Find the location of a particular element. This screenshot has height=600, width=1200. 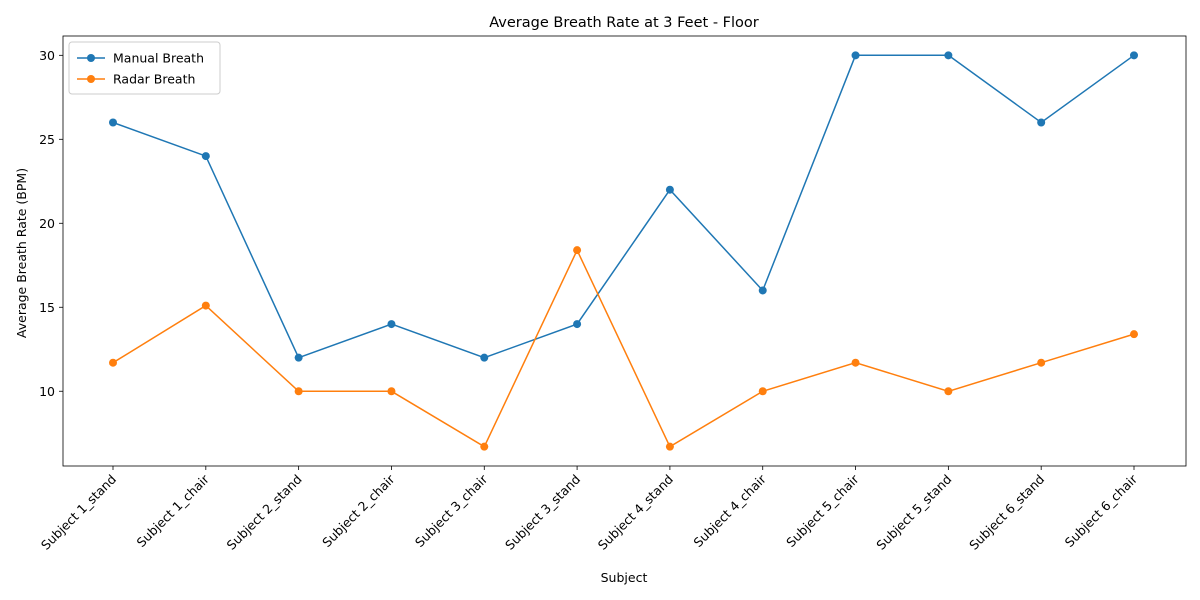

y-axis-label: Average Breath Rate (BPM) is located at coordinates (21, 253).